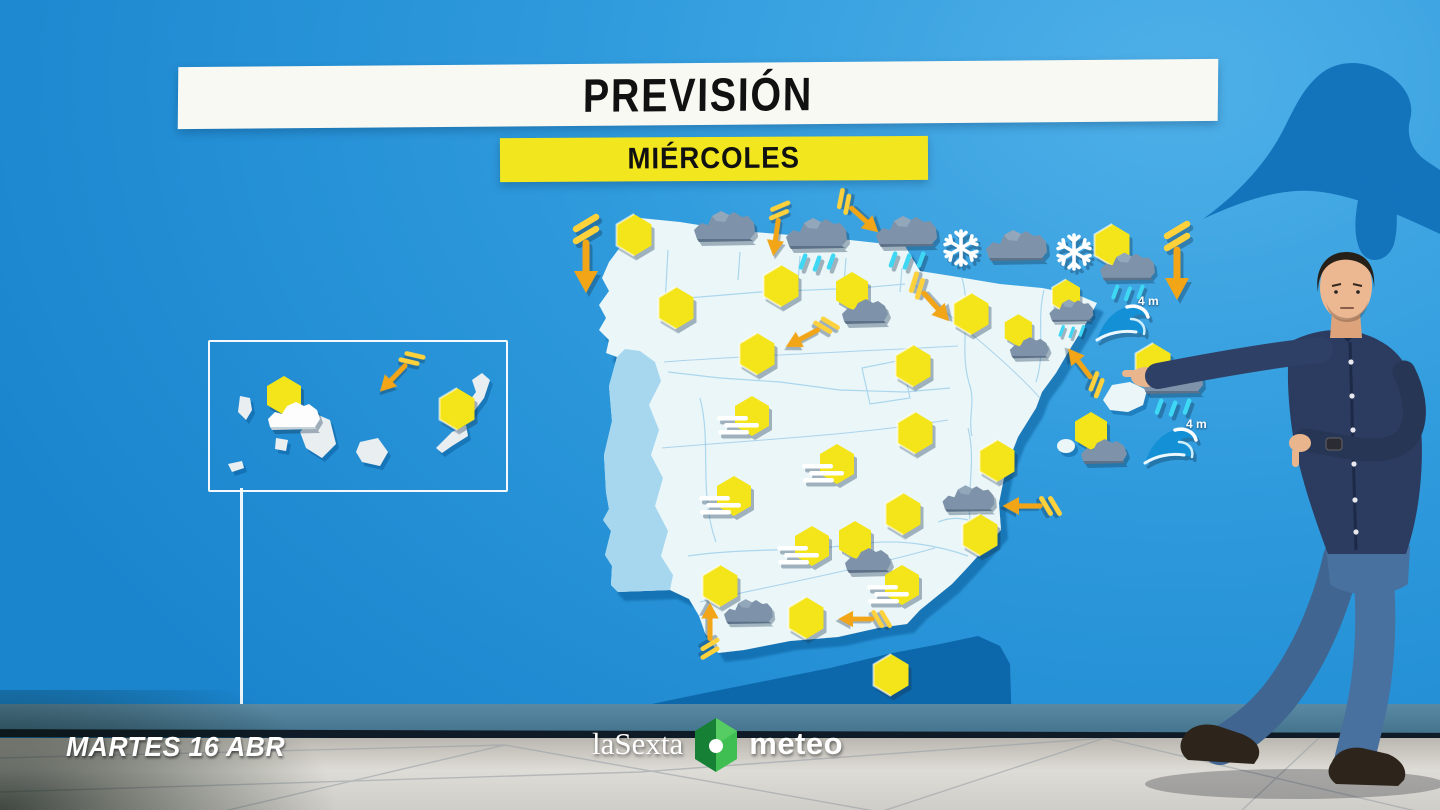 The height and width of the screenshot is (810, 1440). I want to click on presenter-hair, so click(1346, 272).